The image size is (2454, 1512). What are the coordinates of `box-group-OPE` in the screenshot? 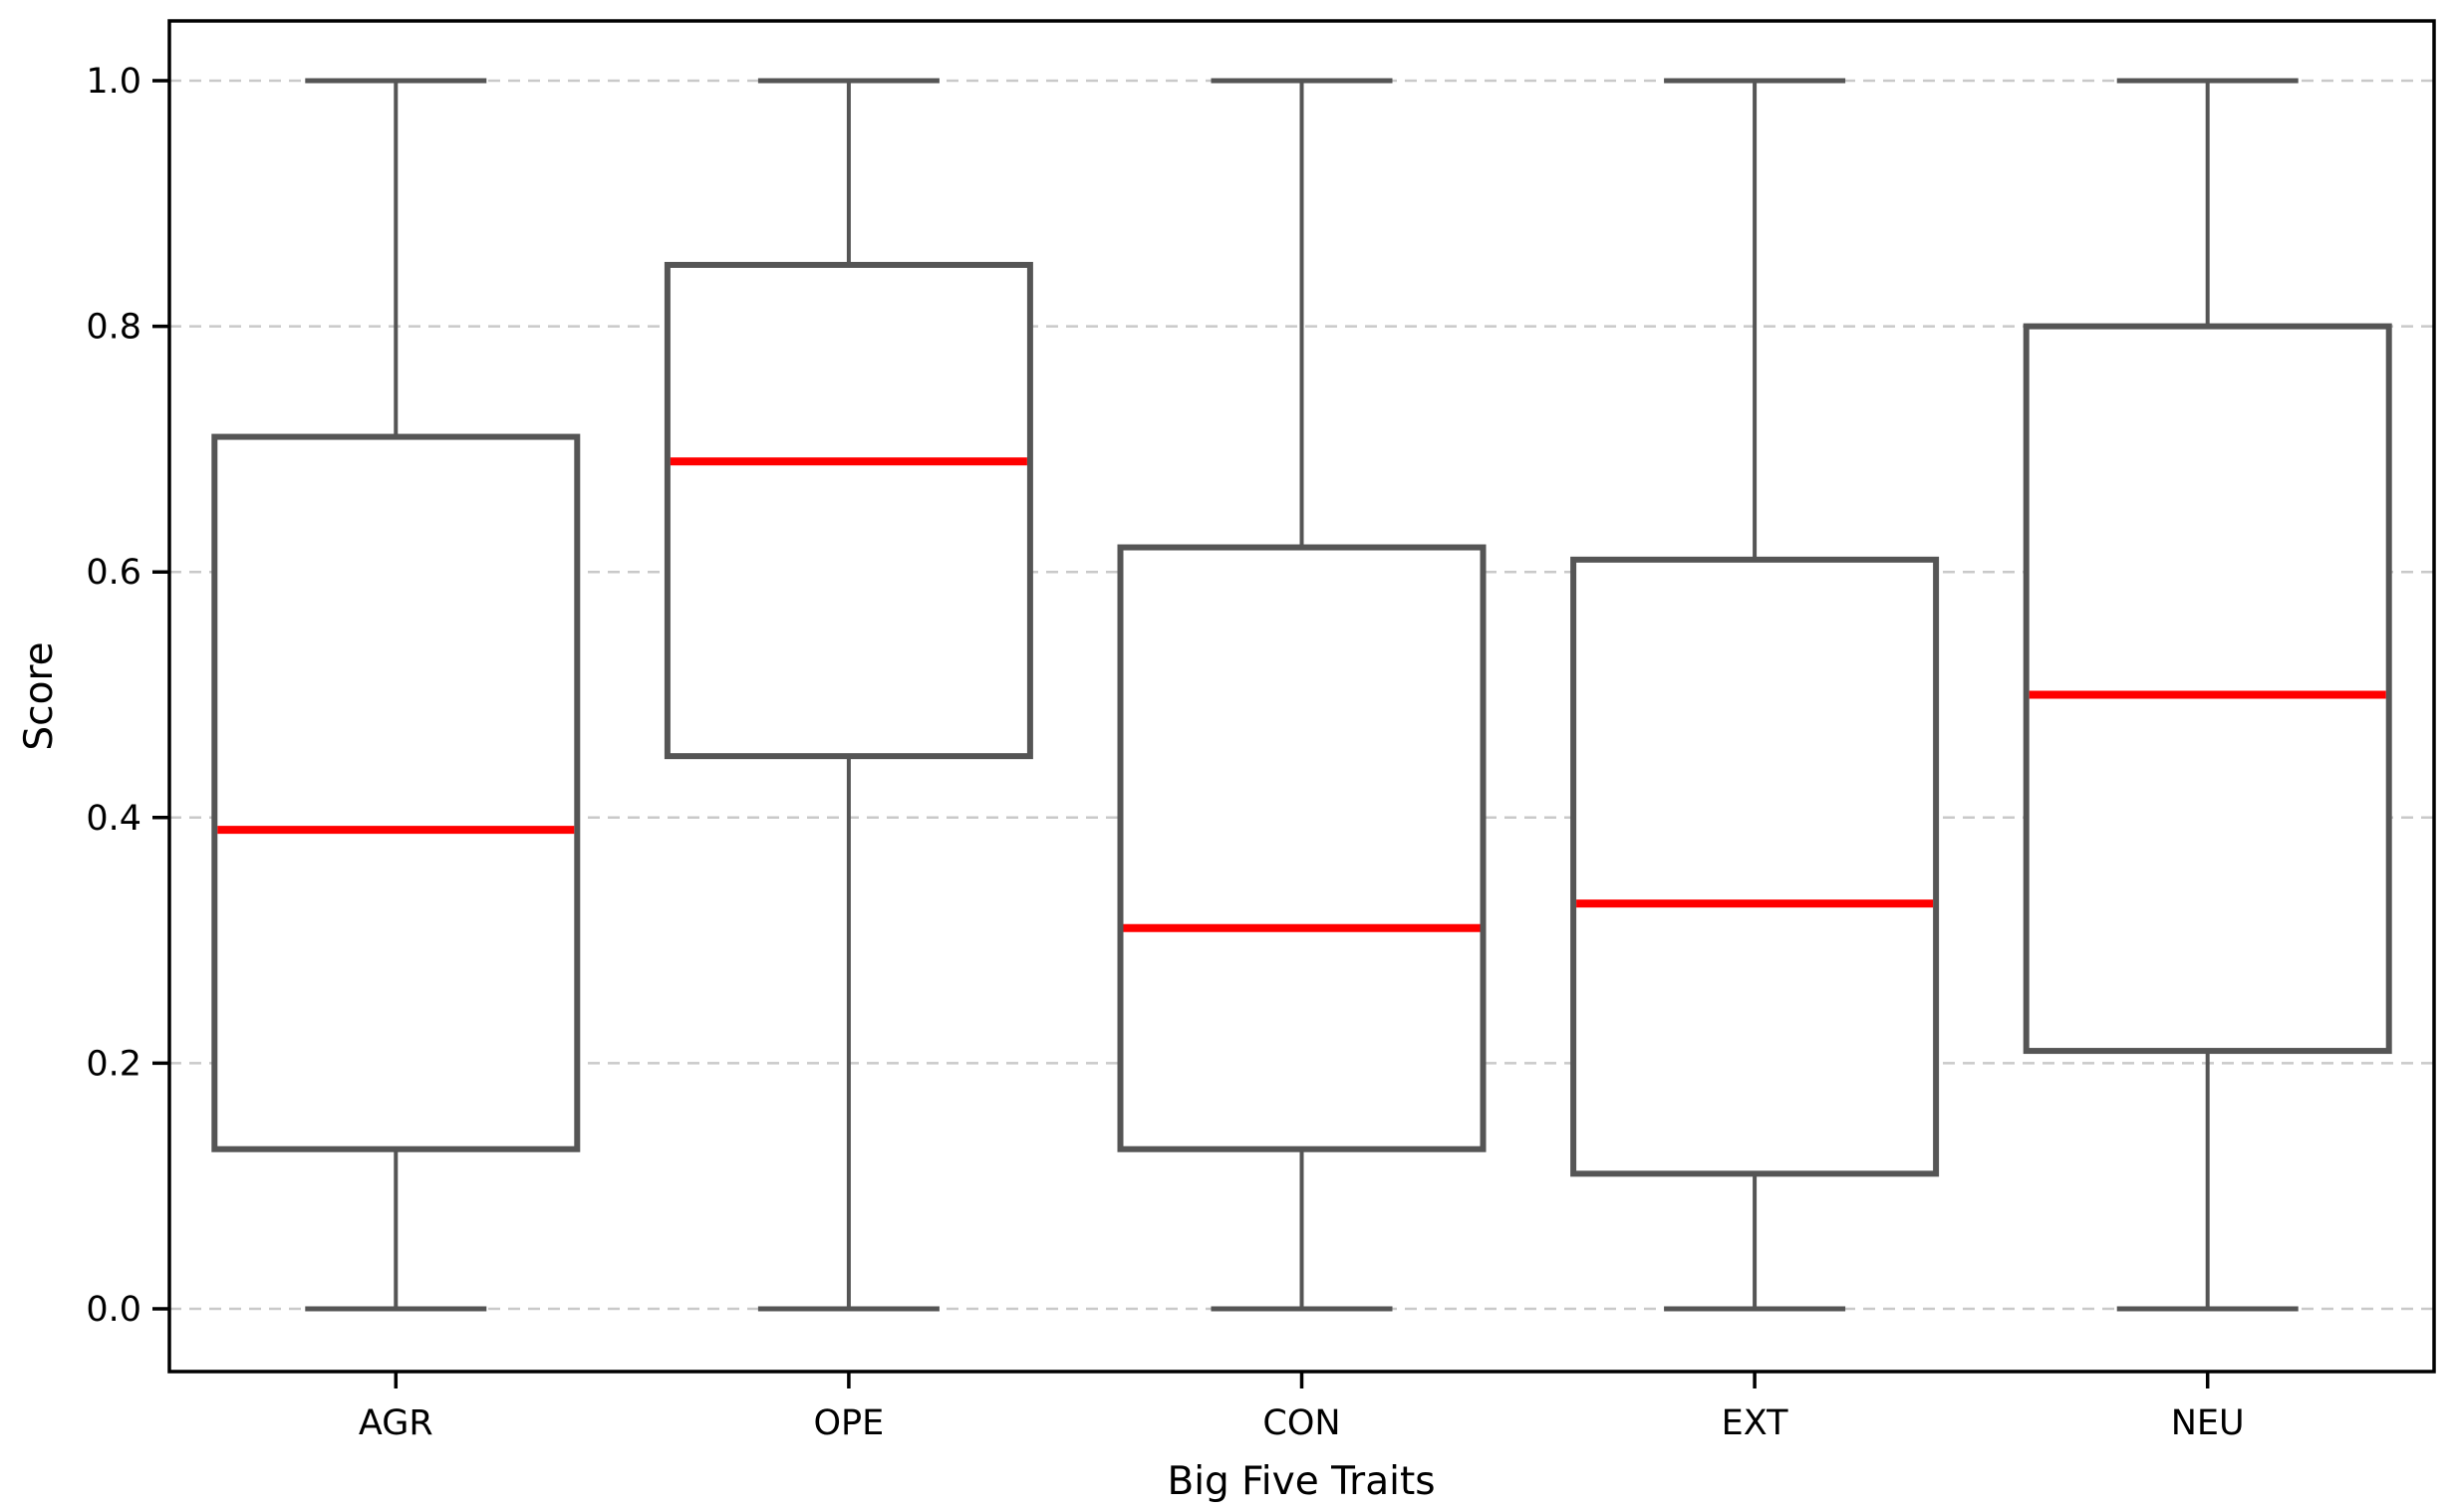 It's located at (848, 695).